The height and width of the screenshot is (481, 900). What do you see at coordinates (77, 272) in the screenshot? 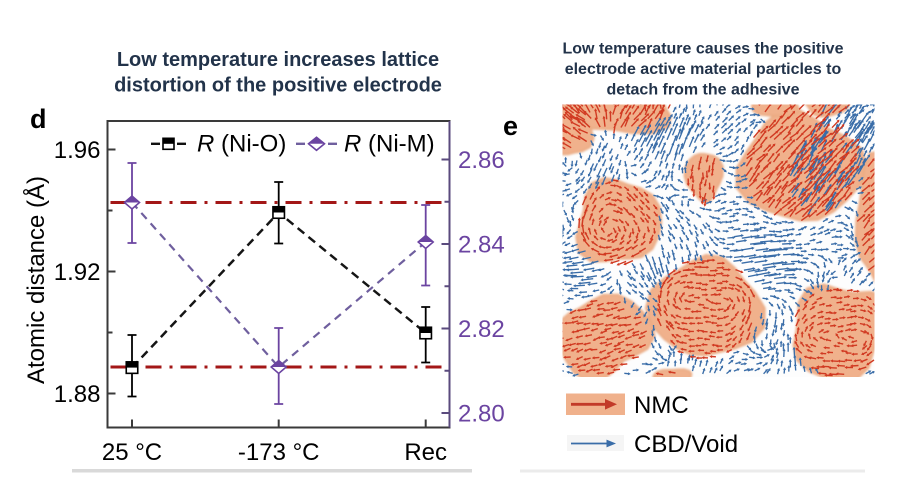
I see `svg-text: 1.92` at bounding box center [77, 272].